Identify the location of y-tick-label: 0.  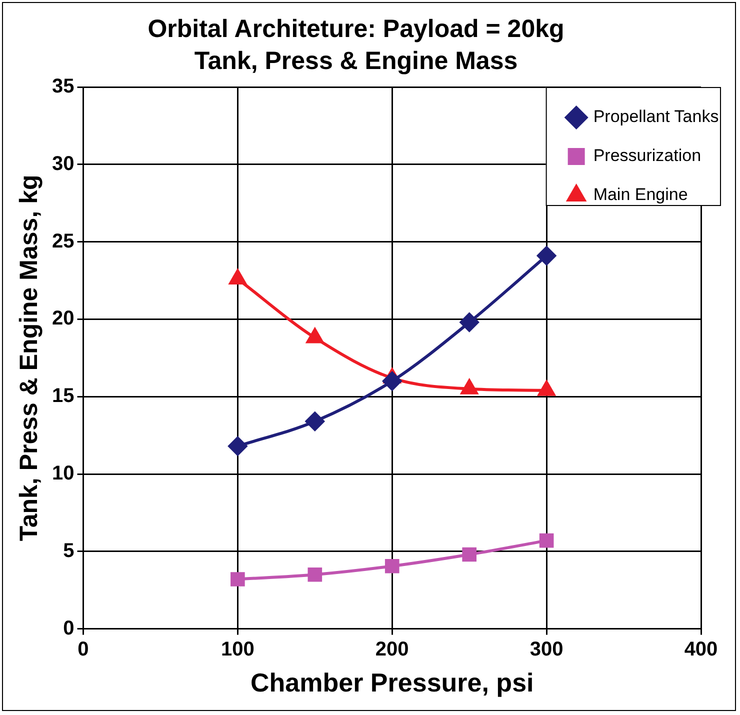
(68, 628).